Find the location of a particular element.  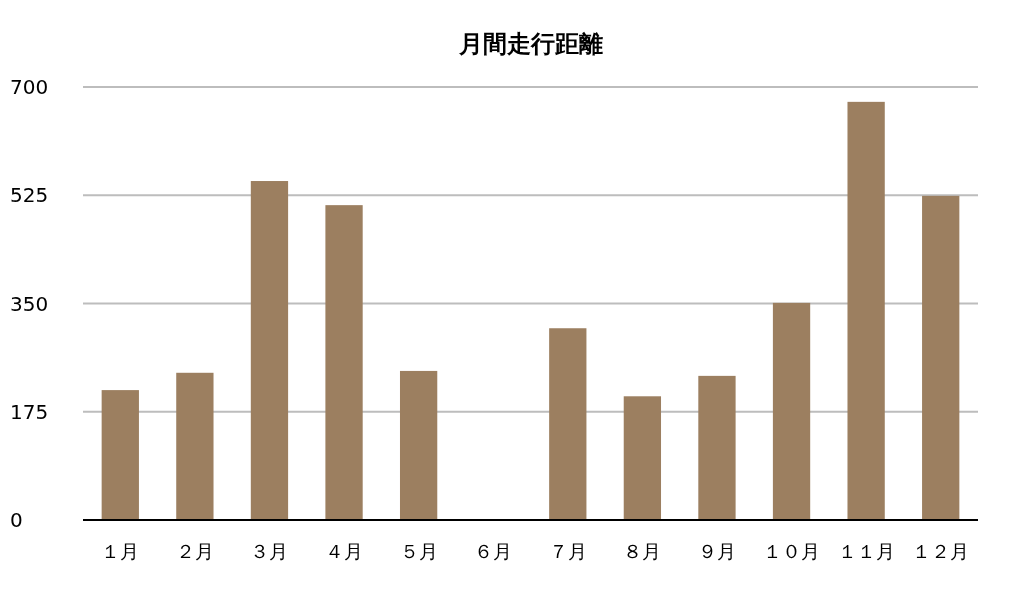

x-tick-label: ８月 is located at coordinates (642, 551).